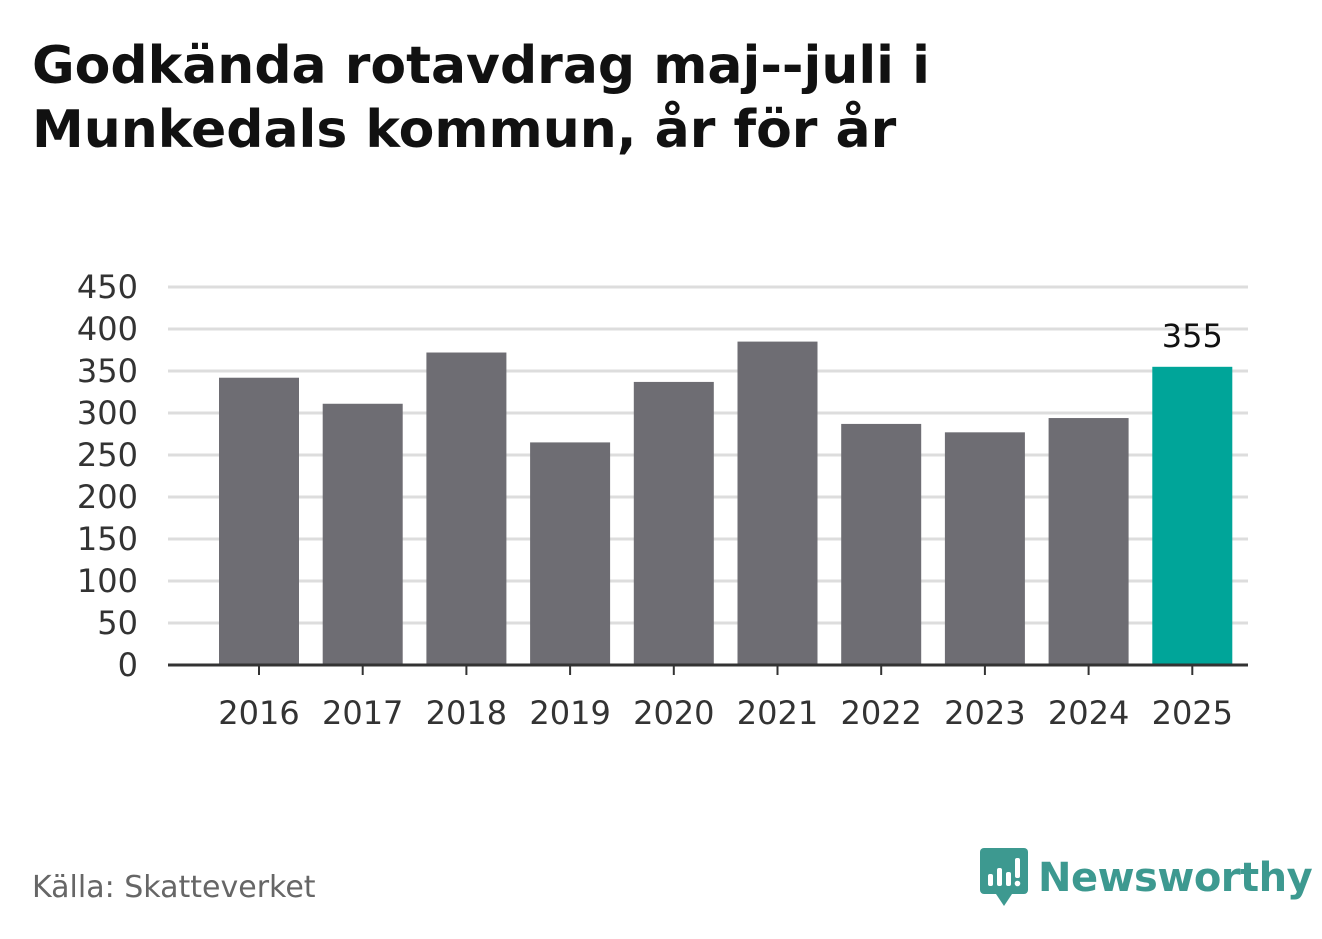 Image resolution: width=1322 pixels, height=939 pixels. I want to click on x-tick-label: 2023, so click(984, 713).